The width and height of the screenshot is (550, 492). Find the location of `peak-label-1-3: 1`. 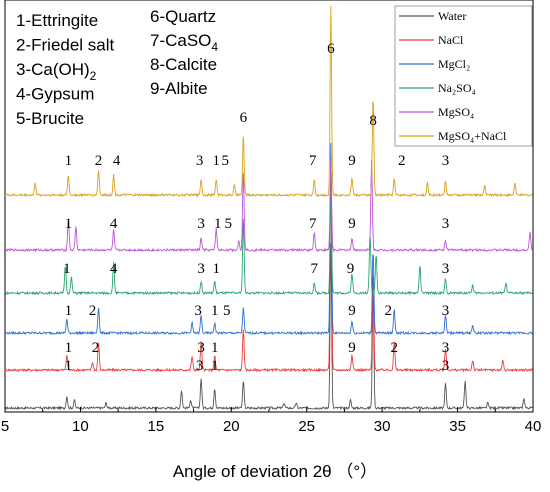

peak-label-1-3: 1 is located at coordinates (215, 348).